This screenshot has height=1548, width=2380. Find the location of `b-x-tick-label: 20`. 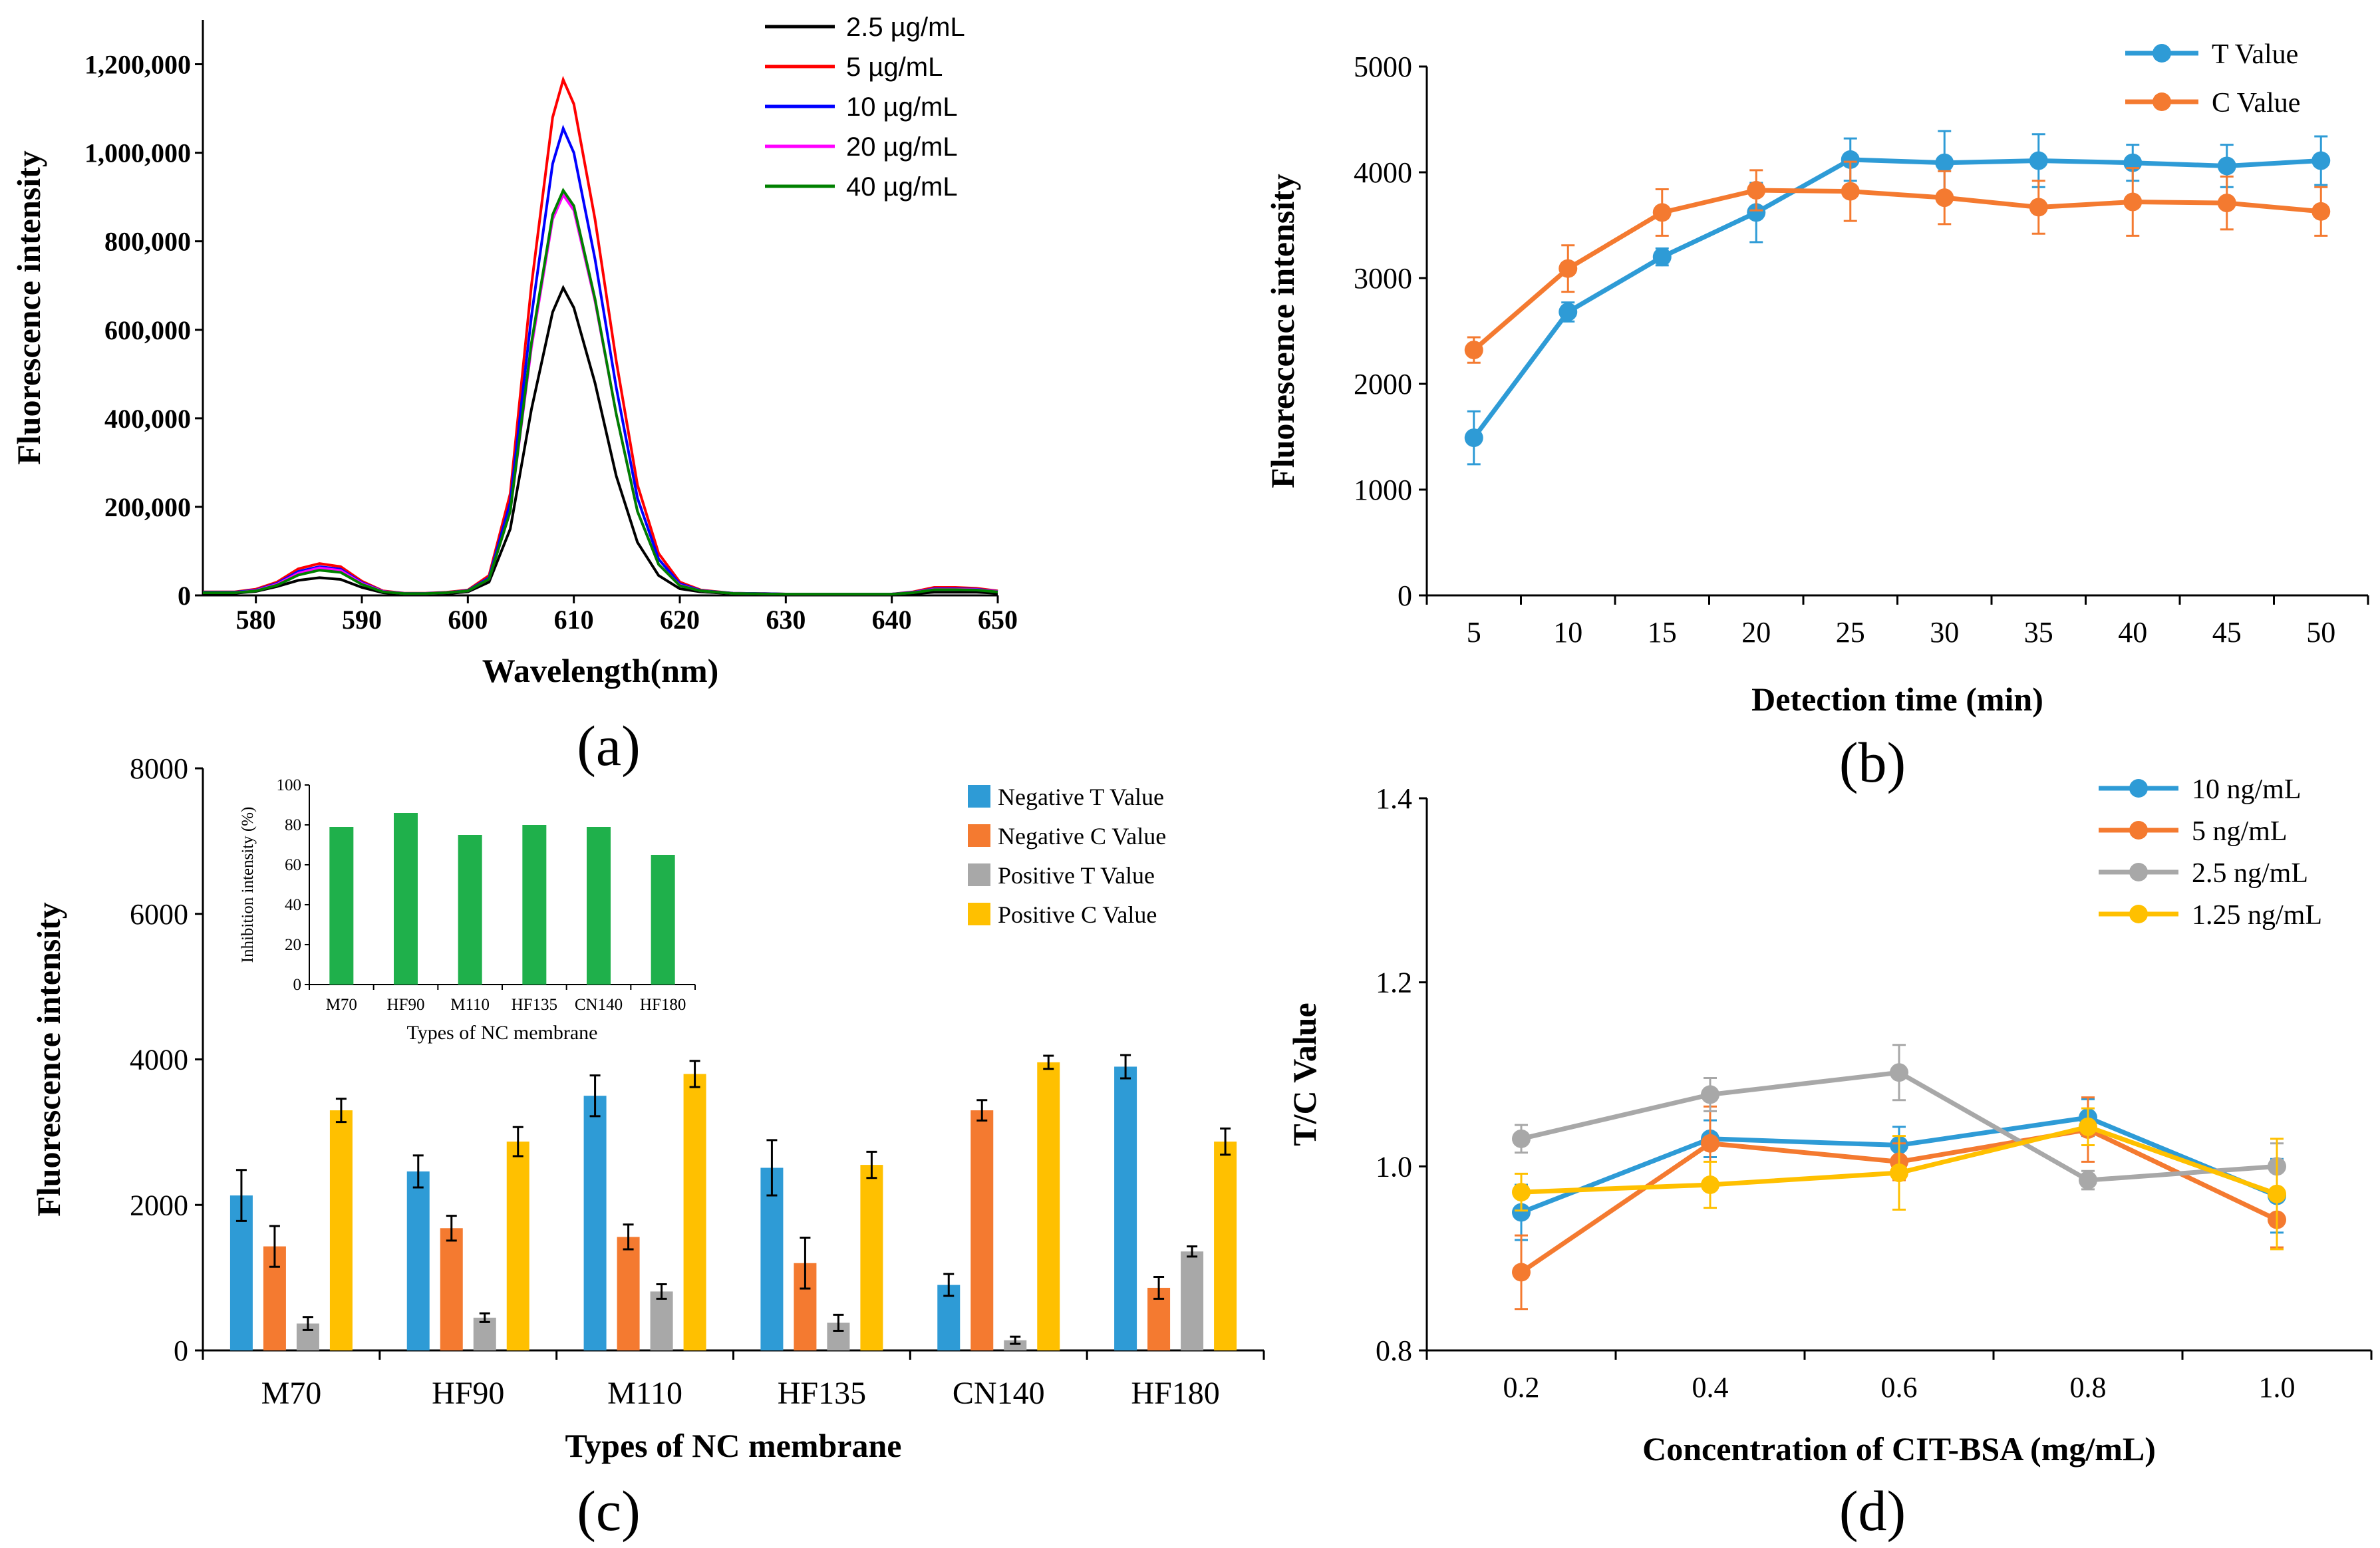

b-x-tick-label: 20 is located at coordinates (1756, 632).